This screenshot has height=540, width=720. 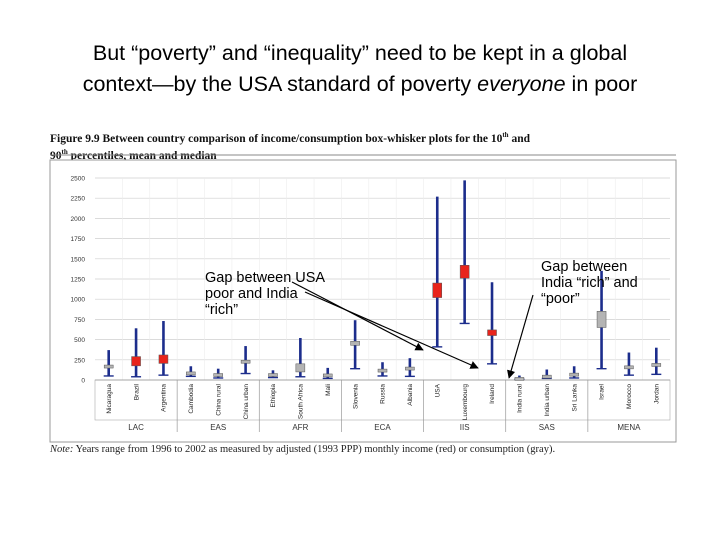 What do you see at coordinates (657, 394) in the screenshot?
I see `x-tick-label: Jordan` at bounding box center [657, 394].